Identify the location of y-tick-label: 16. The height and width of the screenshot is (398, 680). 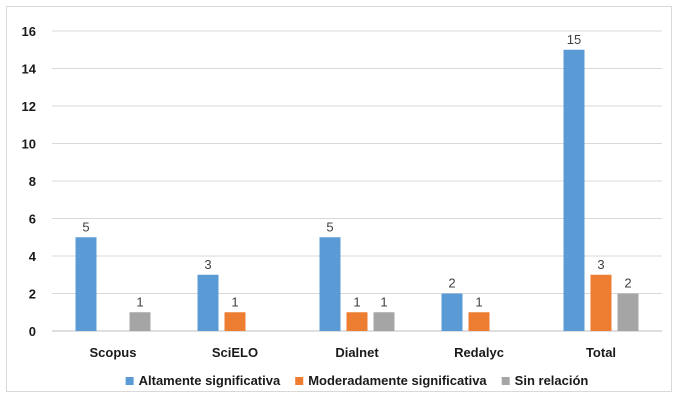
(29, 31).